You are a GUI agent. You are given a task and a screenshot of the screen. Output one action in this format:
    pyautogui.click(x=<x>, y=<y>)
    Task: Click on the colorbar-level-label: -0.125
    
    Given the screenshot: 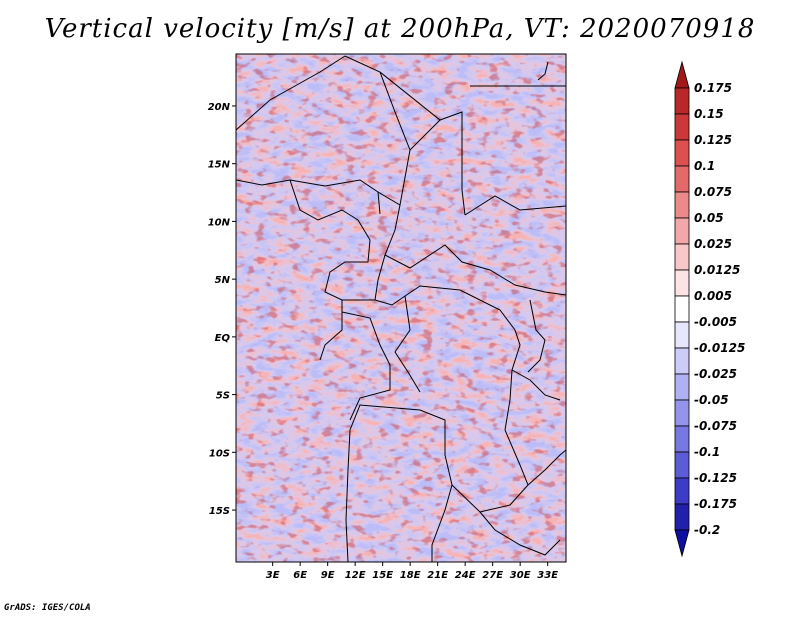 What is the action you would take?
    pyautogui.click(x=715, y=478)
    